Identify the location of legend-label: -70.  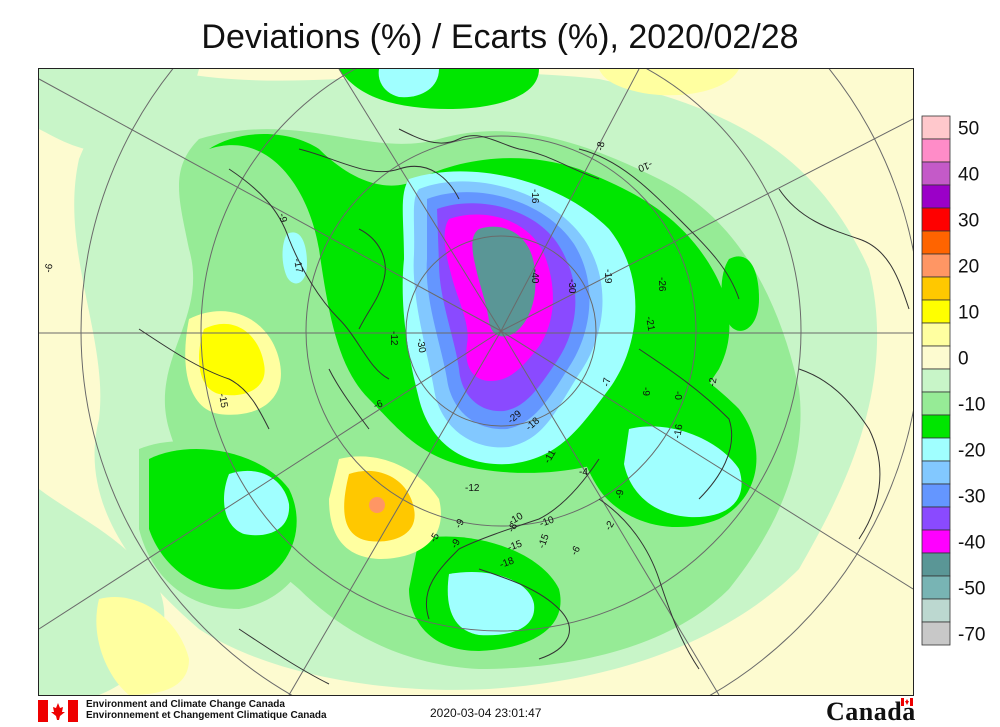
(971, 635).